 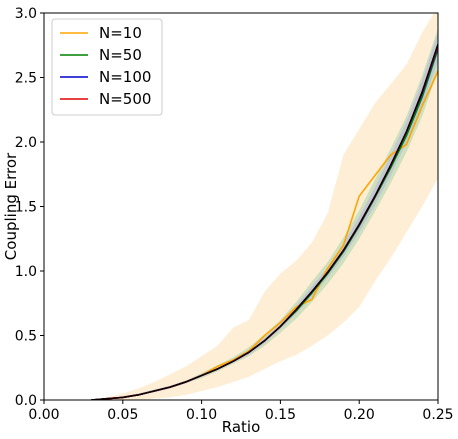 I want to click on legend-box, so click(x=107, y=67).